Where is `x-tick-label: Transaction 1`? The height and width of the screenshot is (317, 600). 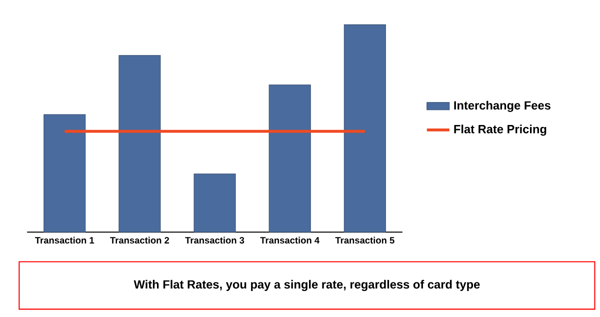
x-tick-label: Transaction 1 is located at coordinates (64, 240).